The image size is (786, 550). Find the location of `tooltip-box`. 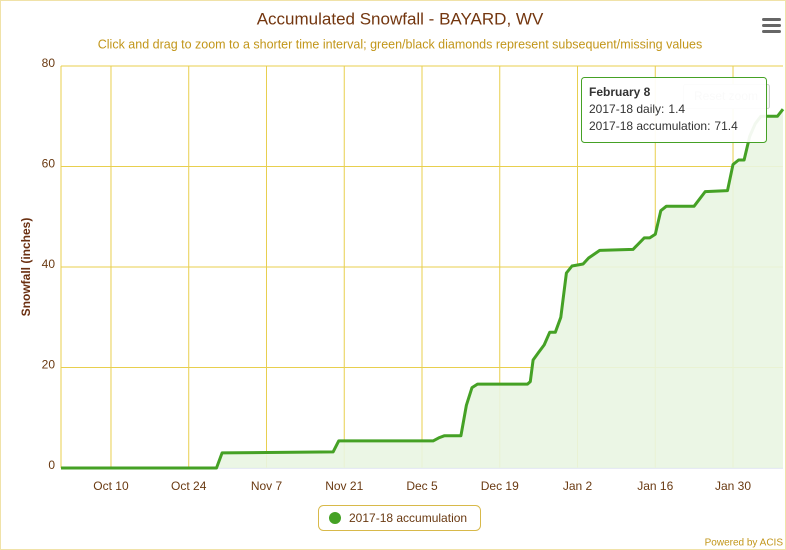

tooltip-box is located at coordinates (674, 110).